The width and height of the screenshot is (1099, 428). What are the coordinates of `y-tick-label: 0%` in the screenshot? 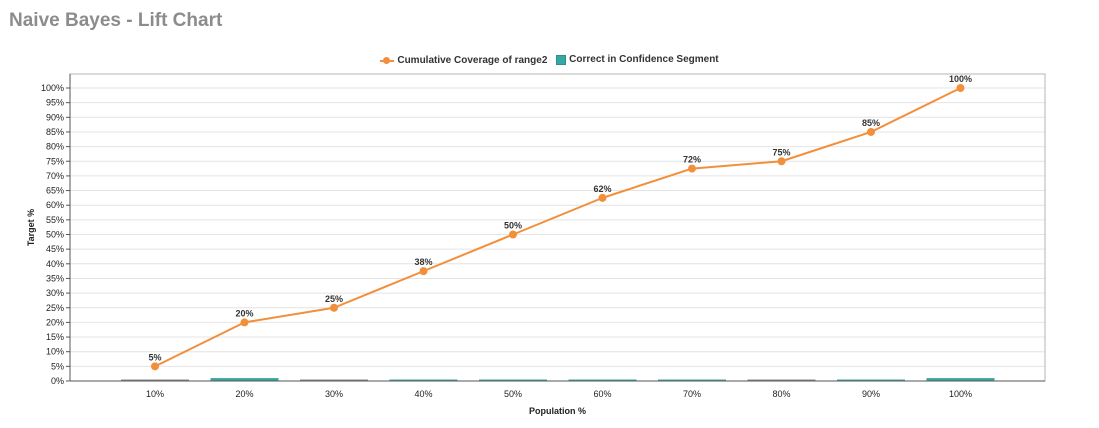 It's located at (57, 381).